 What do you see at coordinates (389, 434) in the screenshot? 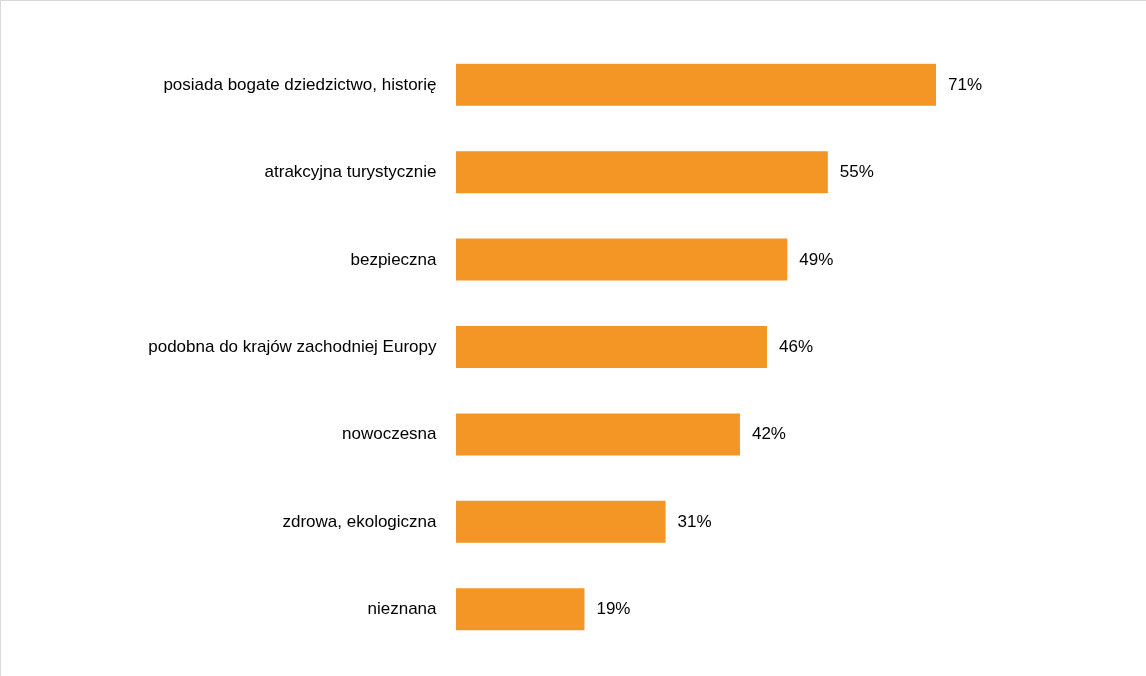
I see `y-tick-label: nowoczesna` at bounding box center [389, 434].